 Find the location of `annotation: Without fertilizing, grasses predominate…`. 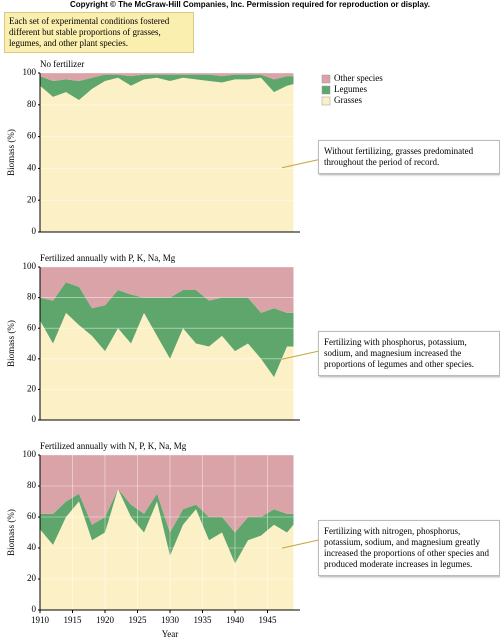

annotation: Without fertilizing, grasses predominate… is located at coordinates (409, 156).